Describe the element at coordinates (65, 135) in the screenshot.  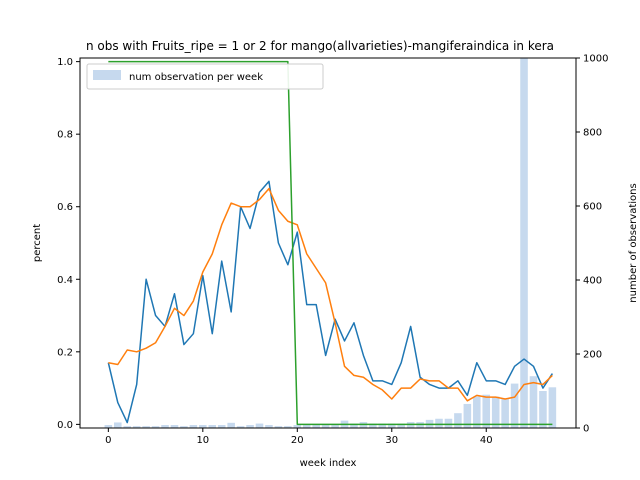
I see `y-tick-label: 0.8` at that location.